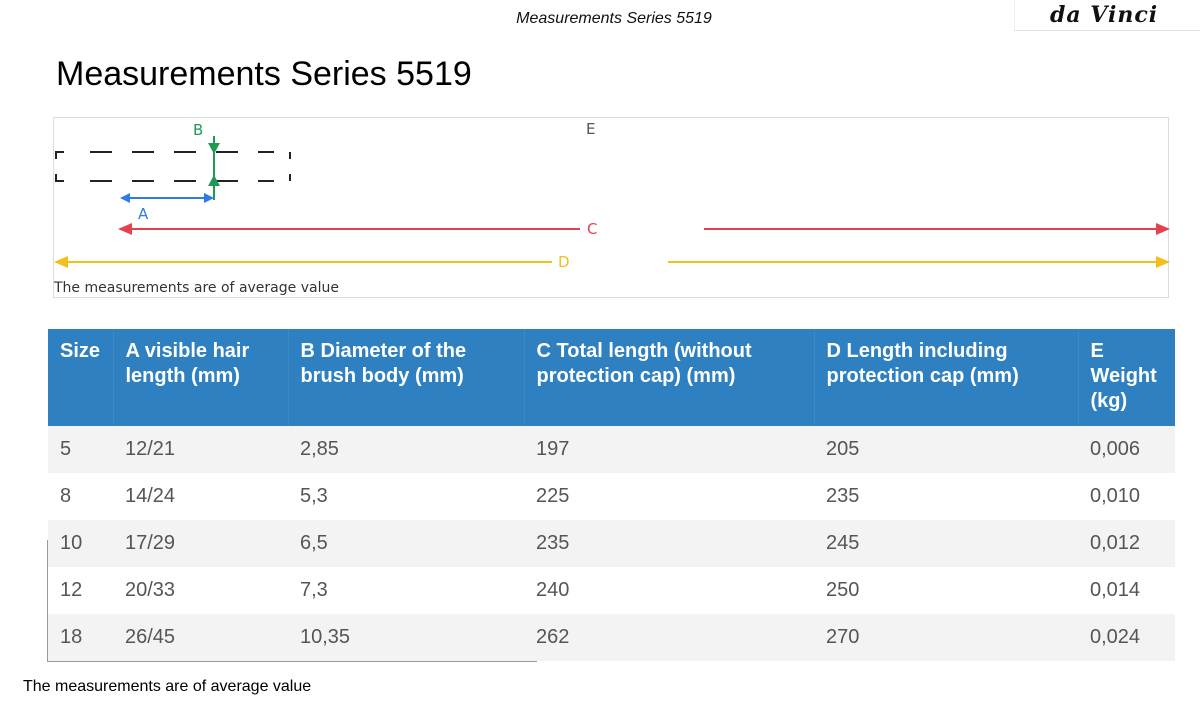  What do you see at coordinates (590, 129) in the screenshot?
I see `label-e: E` at bounding box center [590, 129].